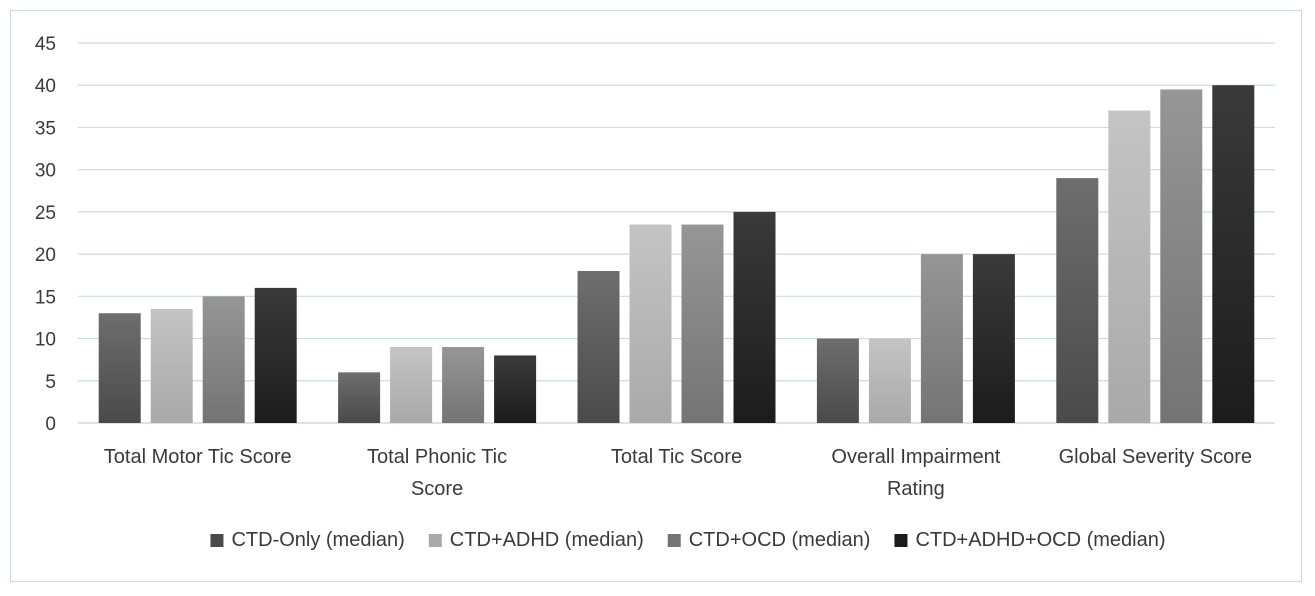  I want to click on y-tick-label: 20, so click(45, 255).